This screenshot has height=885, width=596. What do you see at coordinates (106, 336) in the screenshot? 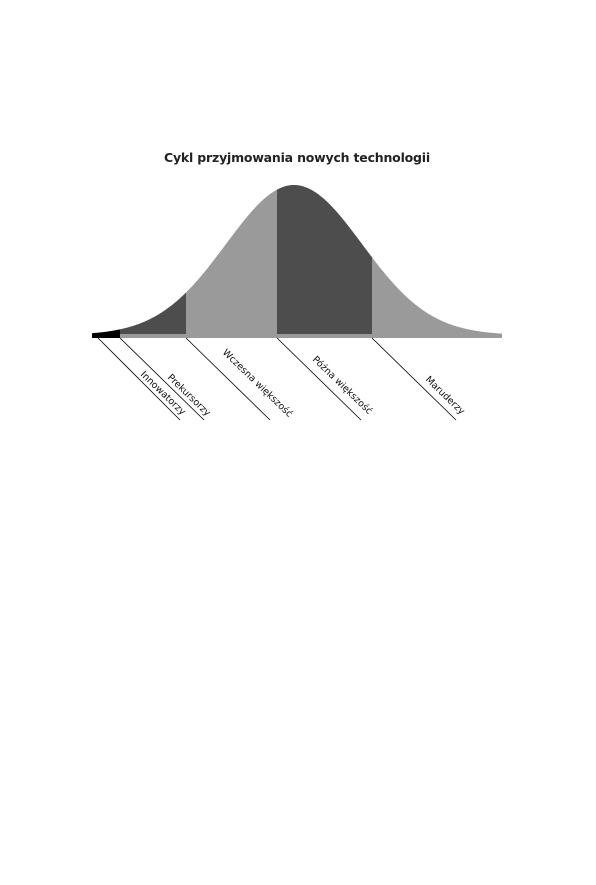
I see `innovators-base-band` at bounding box center [106, 336].